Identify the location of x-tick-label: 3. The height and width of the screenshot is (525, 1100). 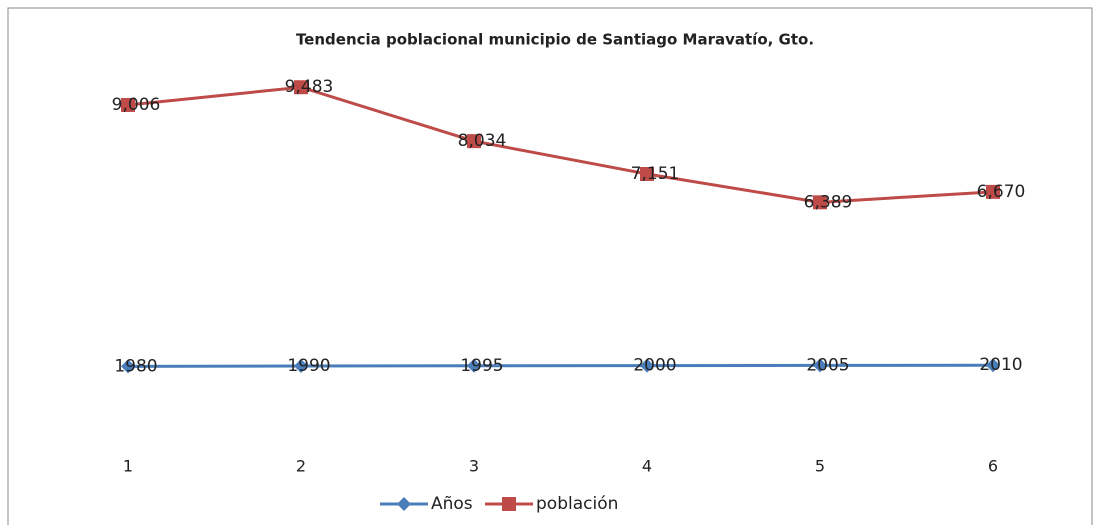
(474, 466).